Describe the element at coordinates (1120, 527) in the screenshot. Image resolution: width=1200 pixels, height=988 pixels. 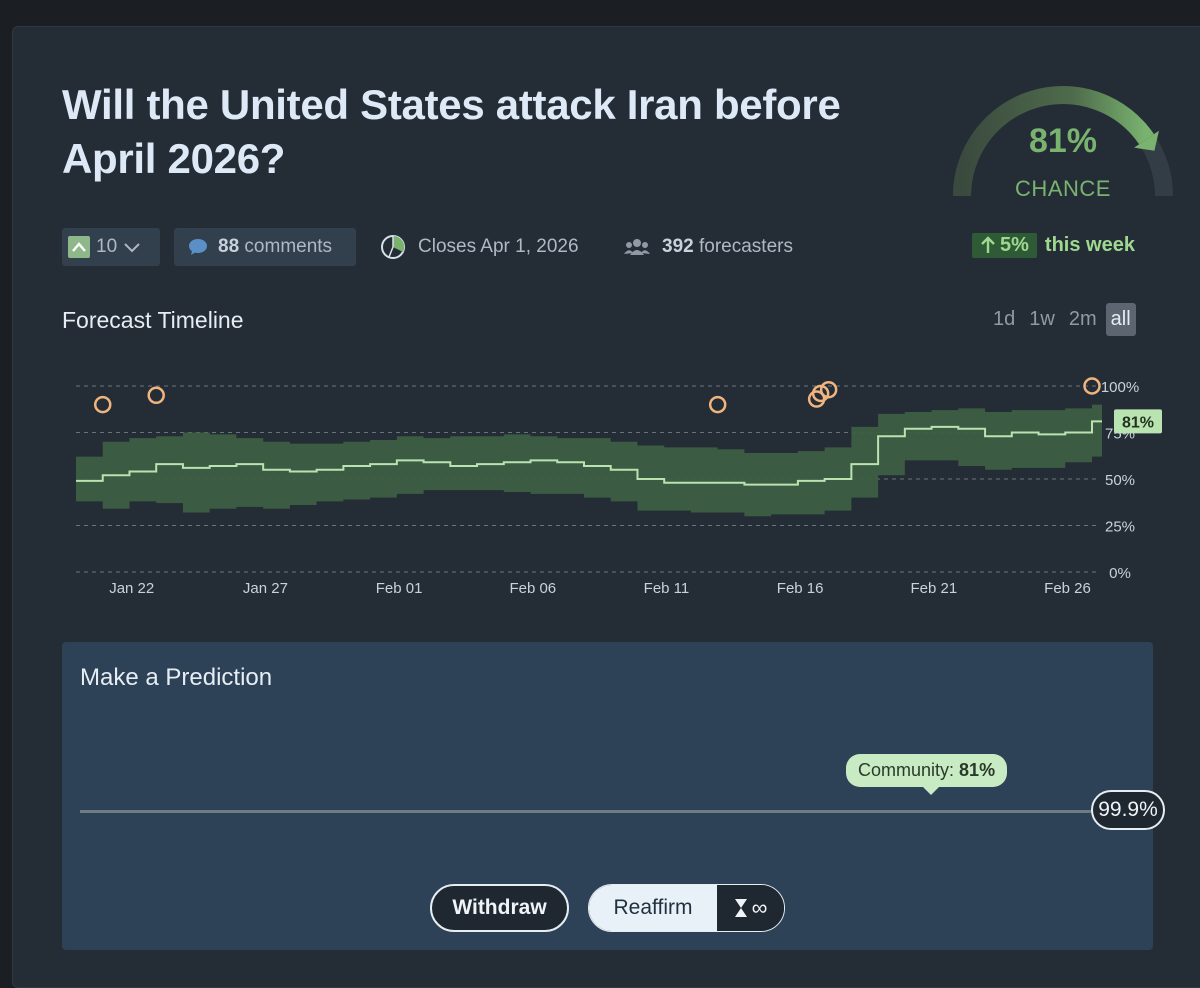
I see `y-tick-label: 25%` at that location.